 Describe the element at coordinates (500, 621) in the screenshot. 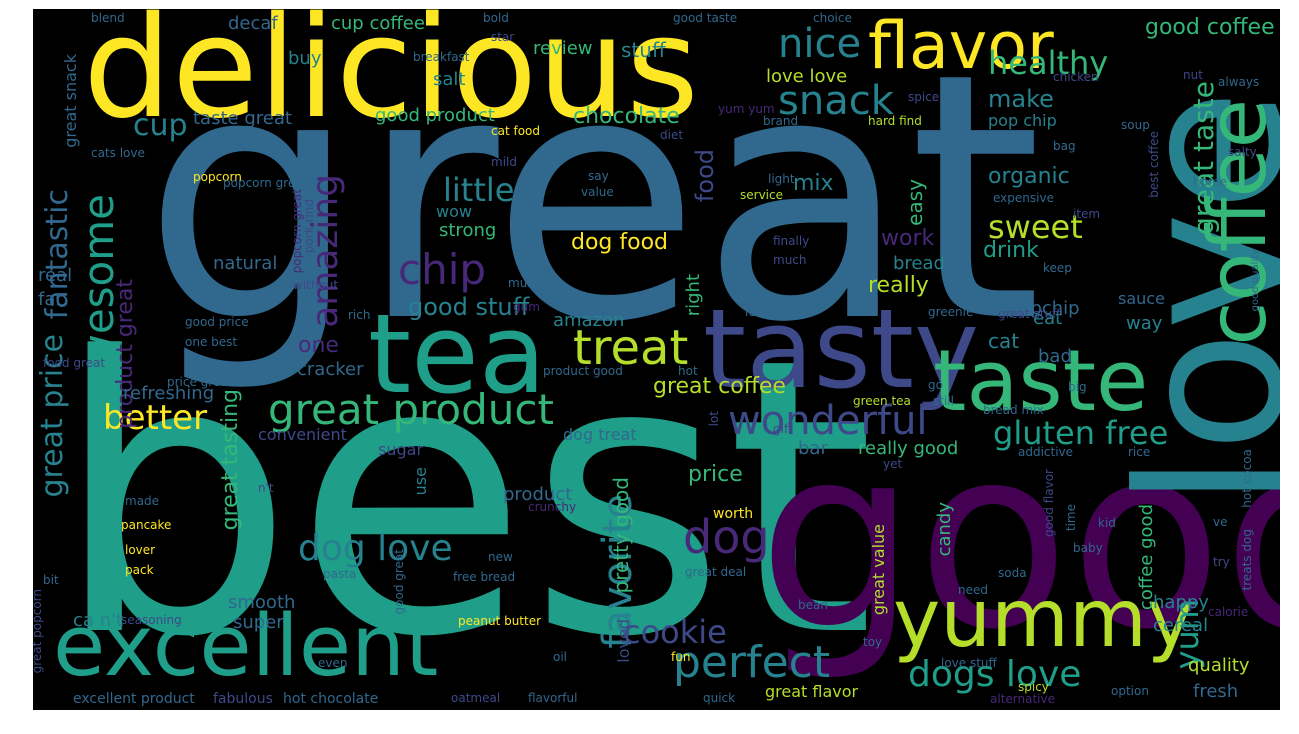

I see `word-peanut-butter: peanut butter` at that location.